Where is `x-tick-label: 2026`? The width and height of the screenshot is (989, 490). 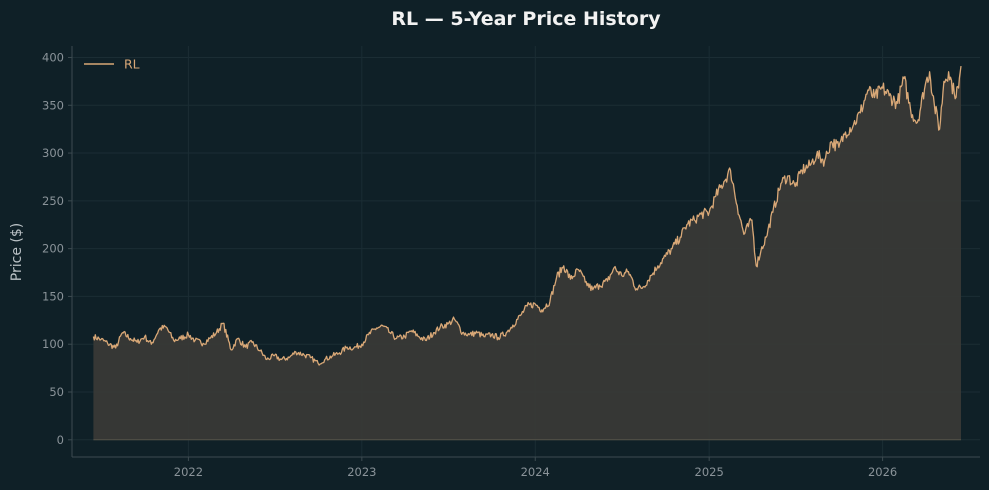 x-tick-label: 2026 is located at coordinates (882, 472).